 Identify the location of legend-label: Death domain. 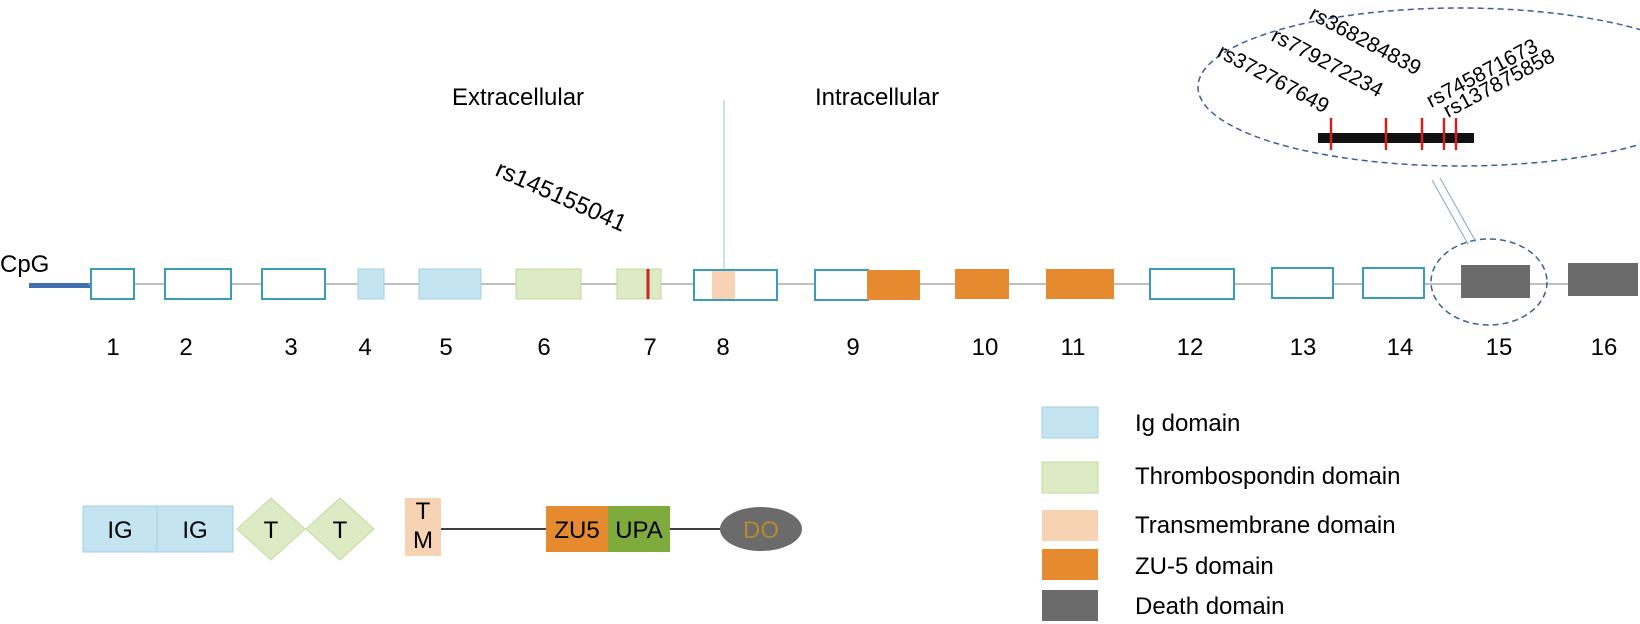
(1209, 606).